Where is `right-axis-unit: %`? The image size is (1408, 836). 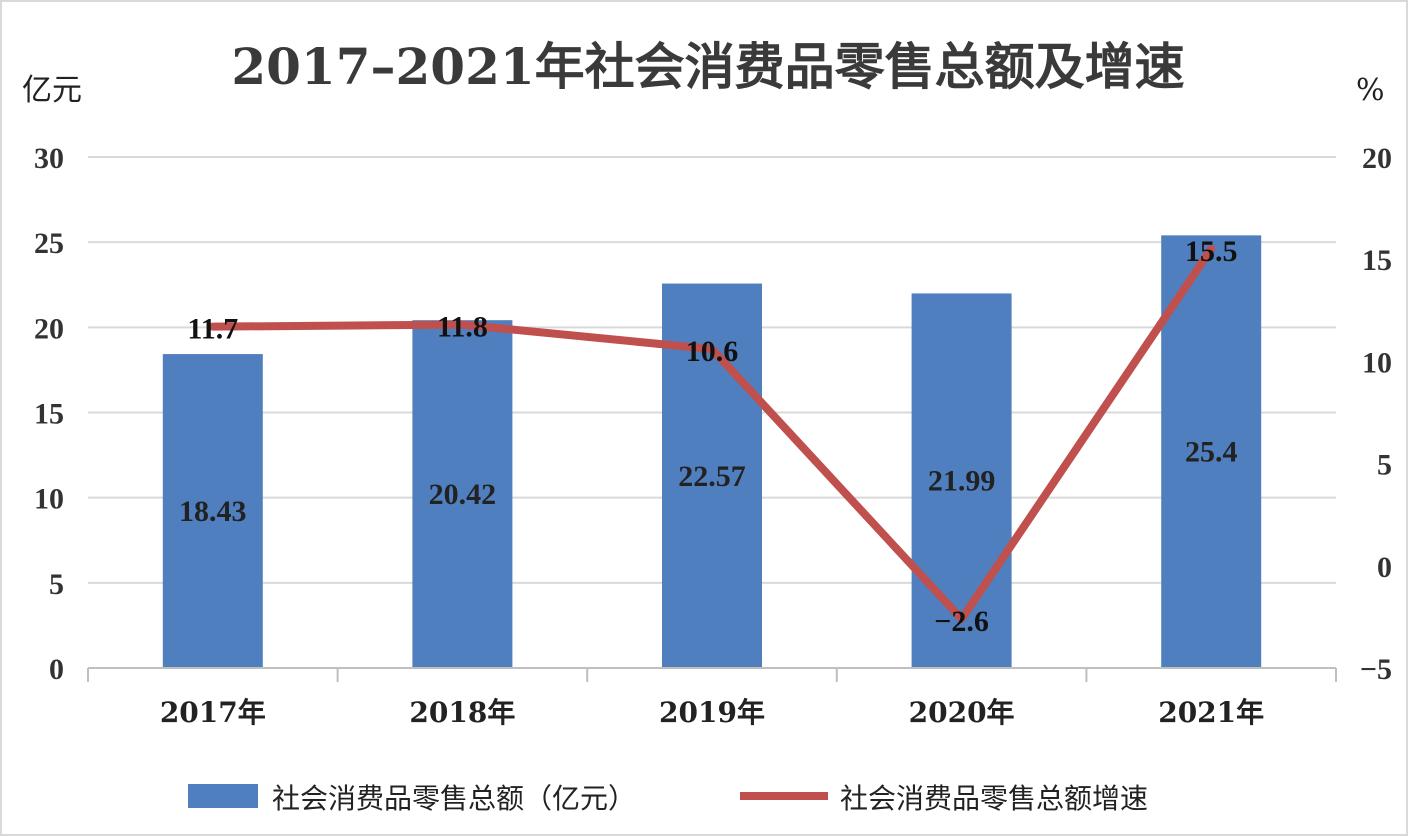
right-axis-unit: % is located at coordinates (1370, 90).